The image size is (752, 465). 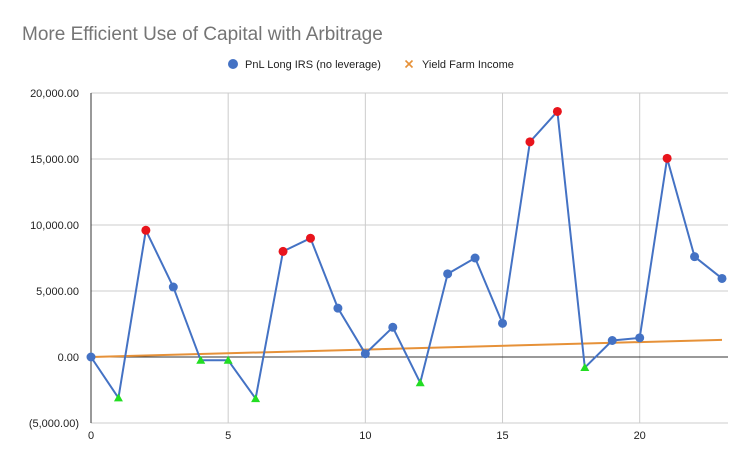 What do you see at coordinates (502, 436) in the screenshot?
I see `x-tick-label: 15` at bounding box center [502, 436].